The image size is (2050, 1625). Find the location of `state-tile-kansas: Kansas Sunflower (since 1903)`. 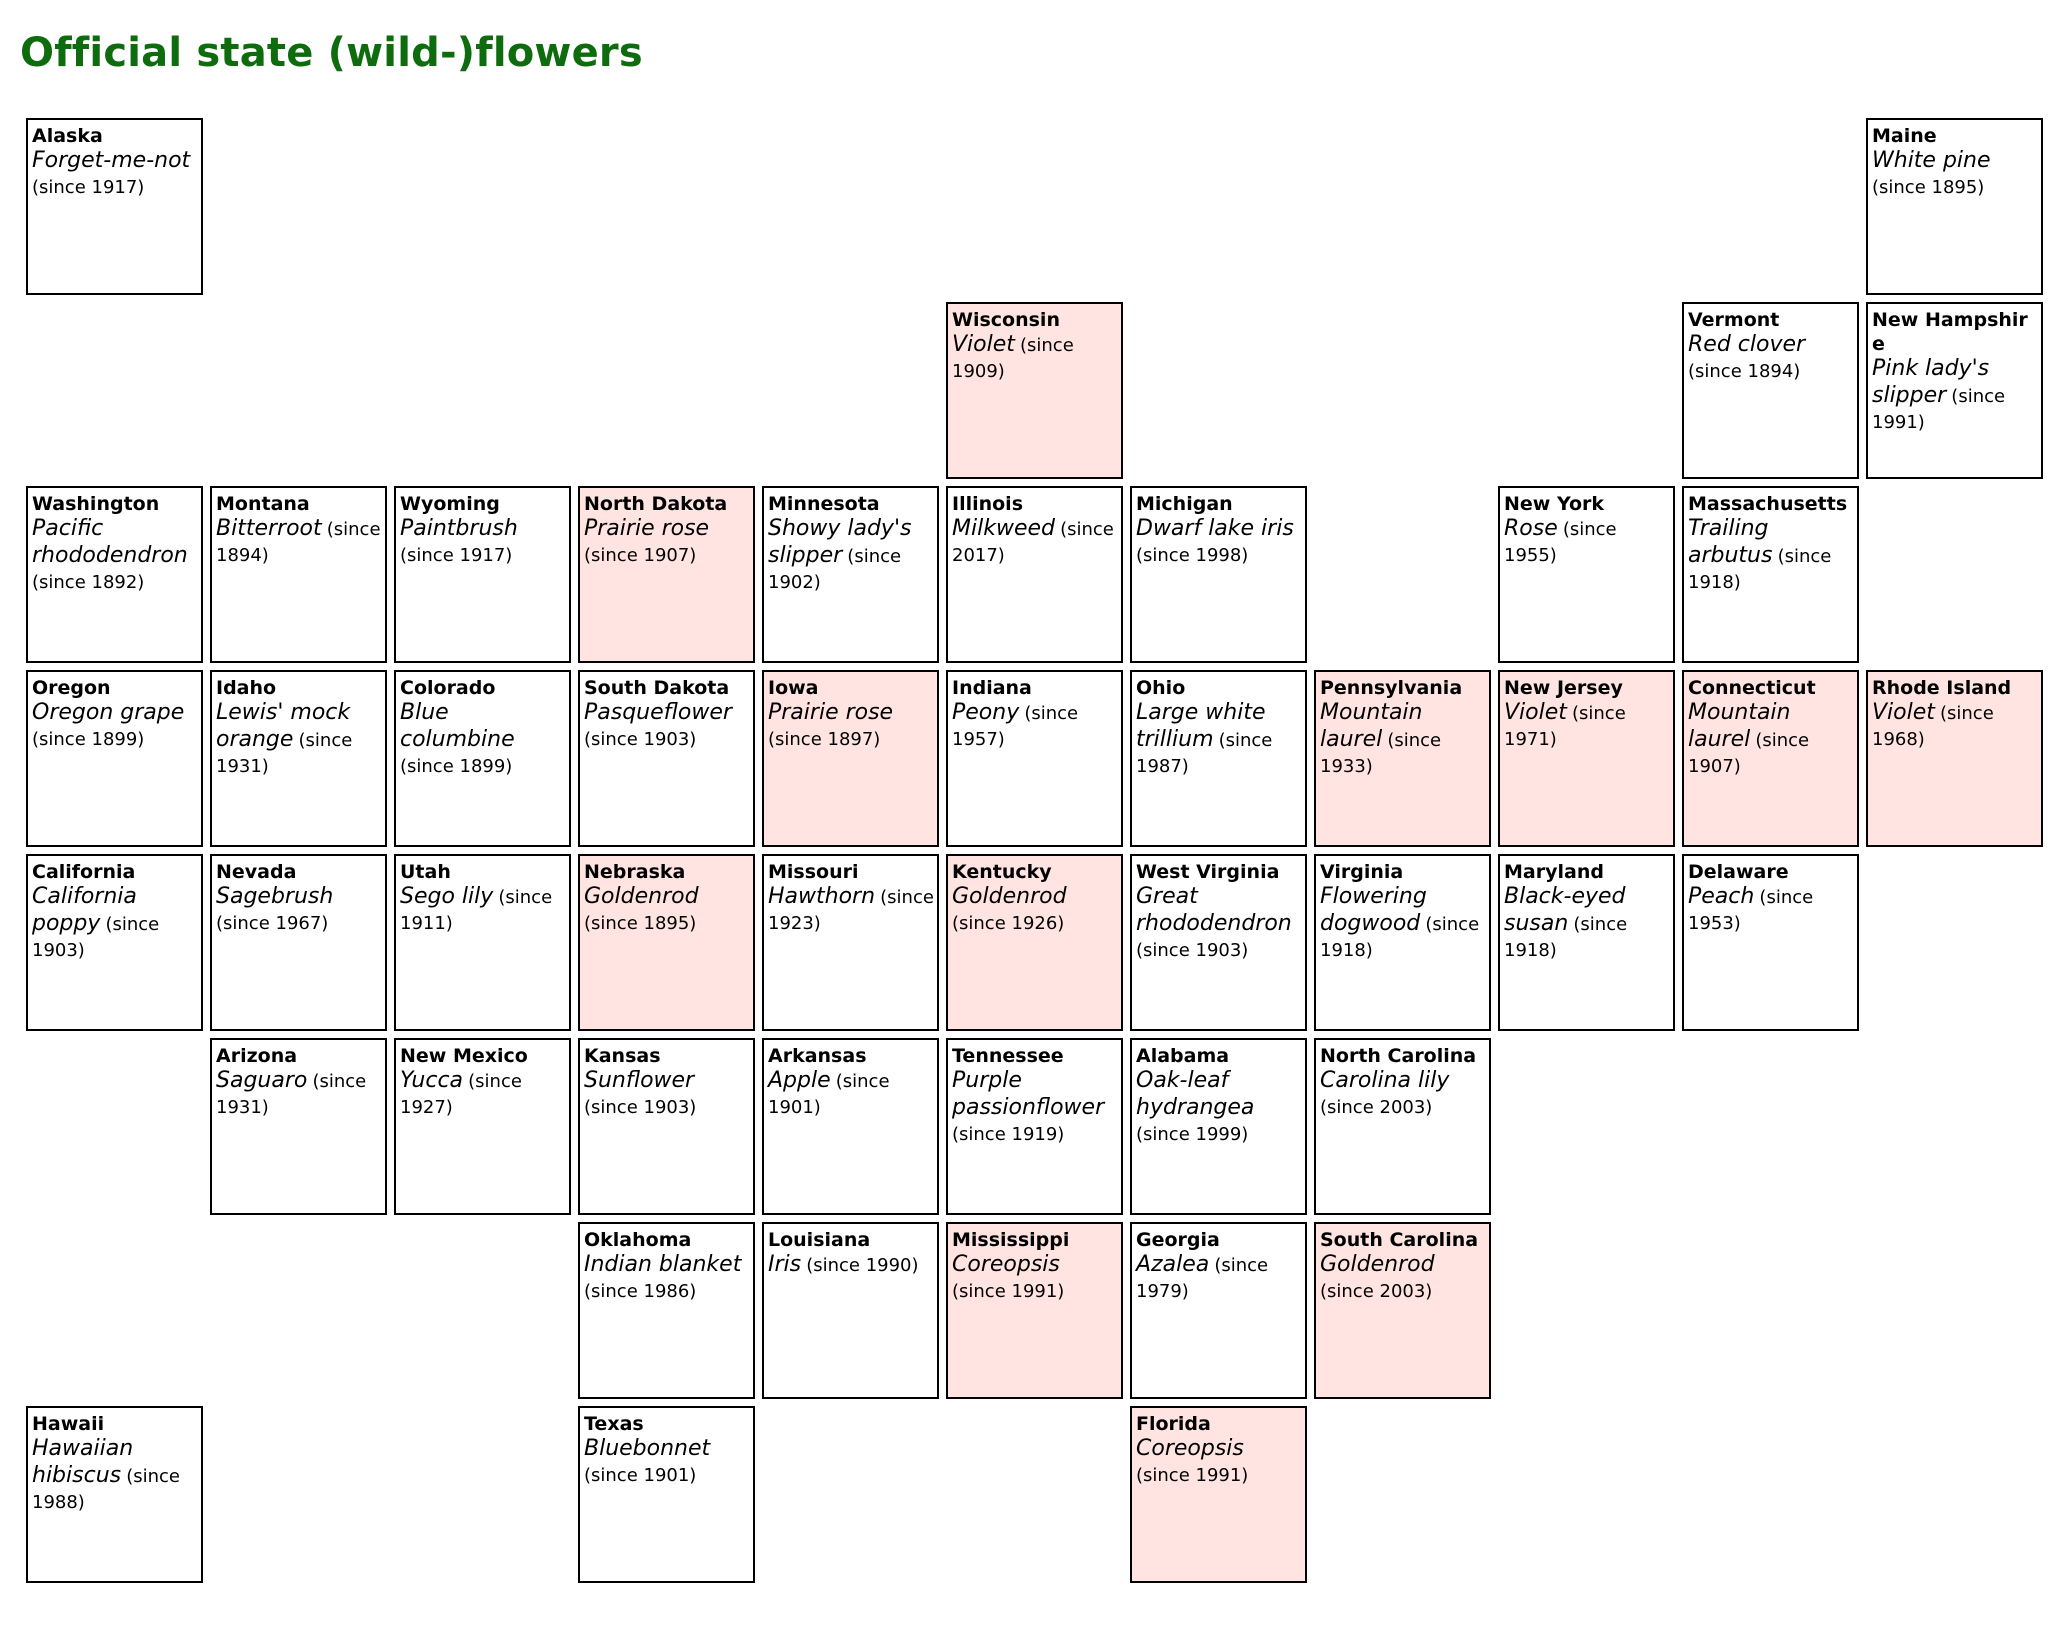

state-tile-kansas: Kansas Sunflower (since 1903) is located at coordinates (666, 1126).